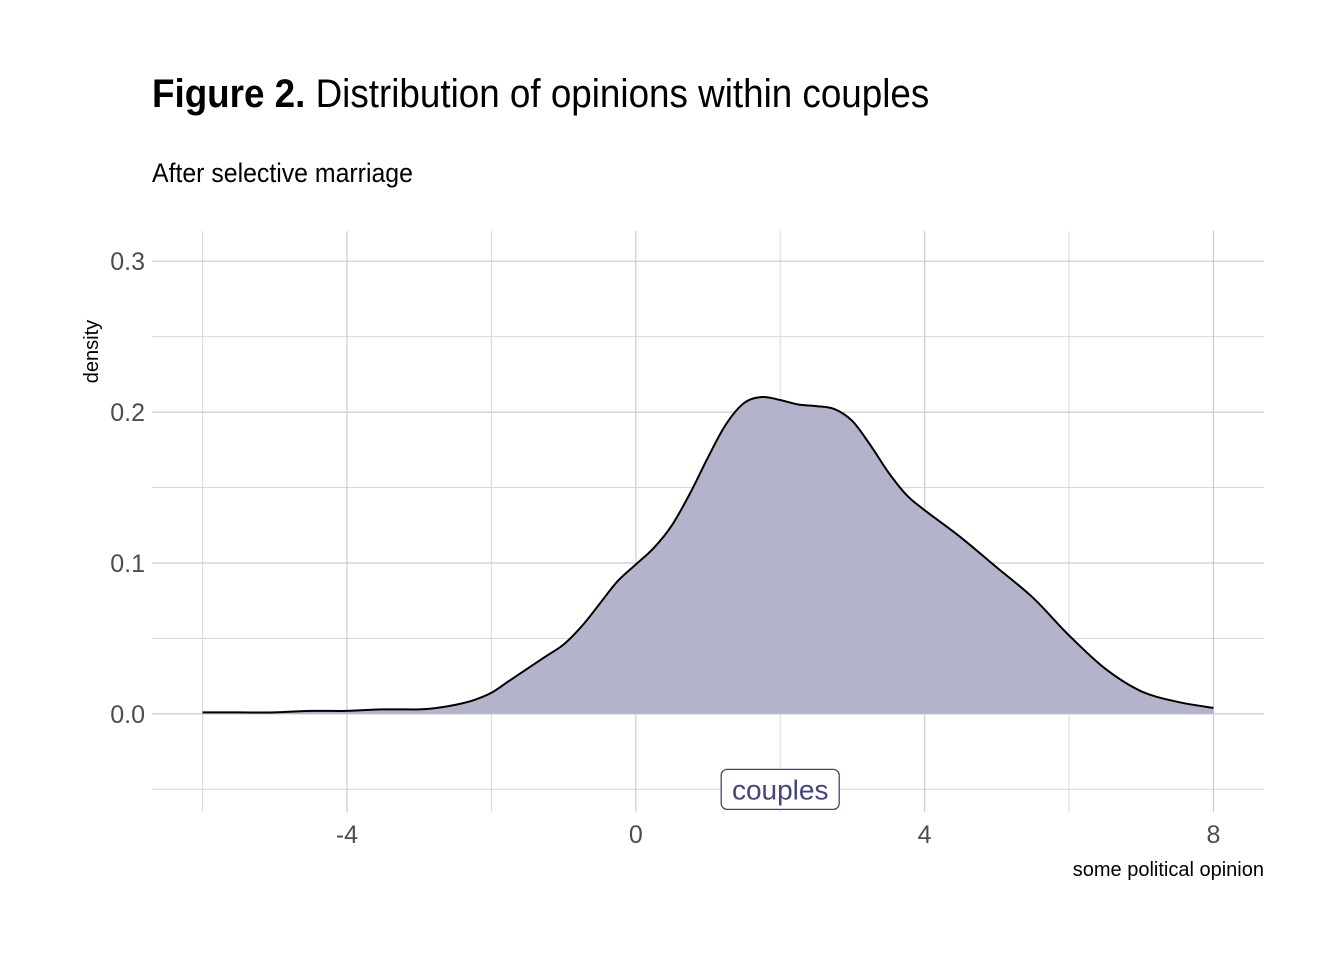 The height and width of the screenshot is (960, 1344). I want to click on x-tick-label: 0, so click(636, 835).